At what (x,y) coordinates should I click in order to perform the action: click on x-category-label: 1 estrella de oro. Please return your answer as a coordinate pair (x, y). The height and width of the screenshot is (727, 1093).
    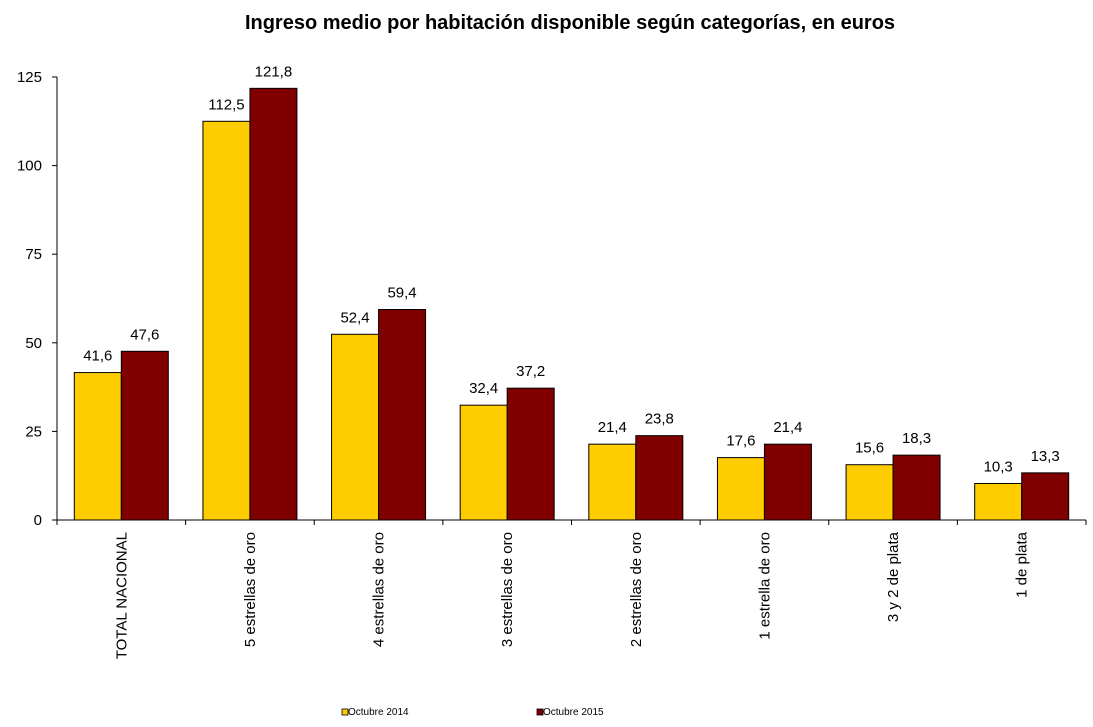
    Looking at the image, I should click on (764, 586).